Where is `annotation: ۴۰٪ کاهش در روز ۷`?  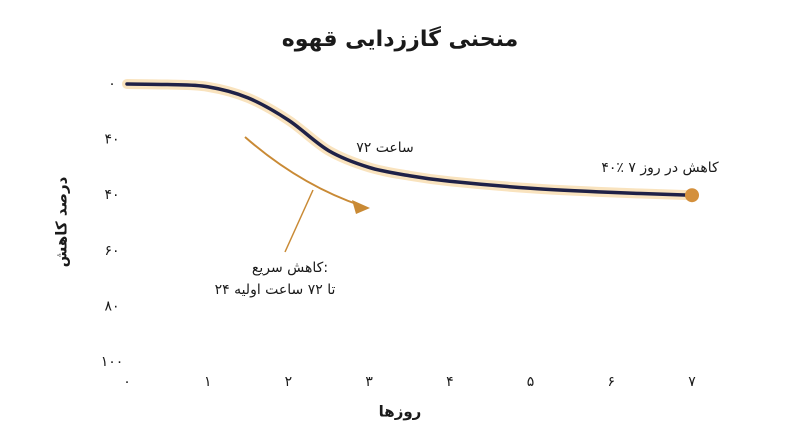 annotation: ۴۰٪ کاهش در روز ۷ is located at coordinates (660, 168).